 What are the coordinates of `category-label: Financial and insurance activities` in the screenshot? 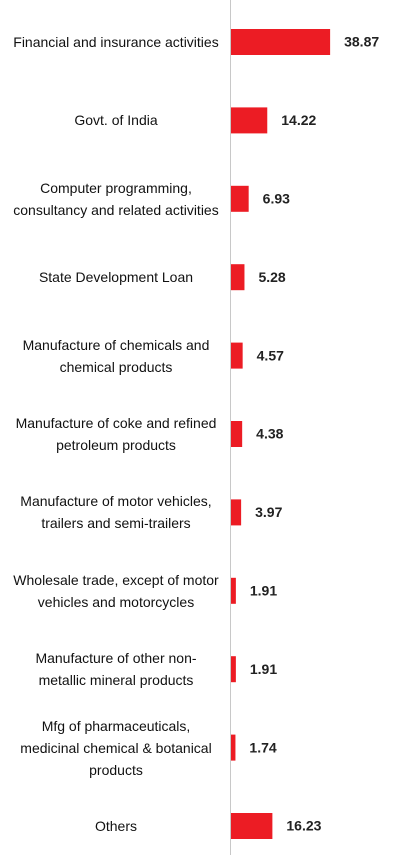 It's located at (116, 42).